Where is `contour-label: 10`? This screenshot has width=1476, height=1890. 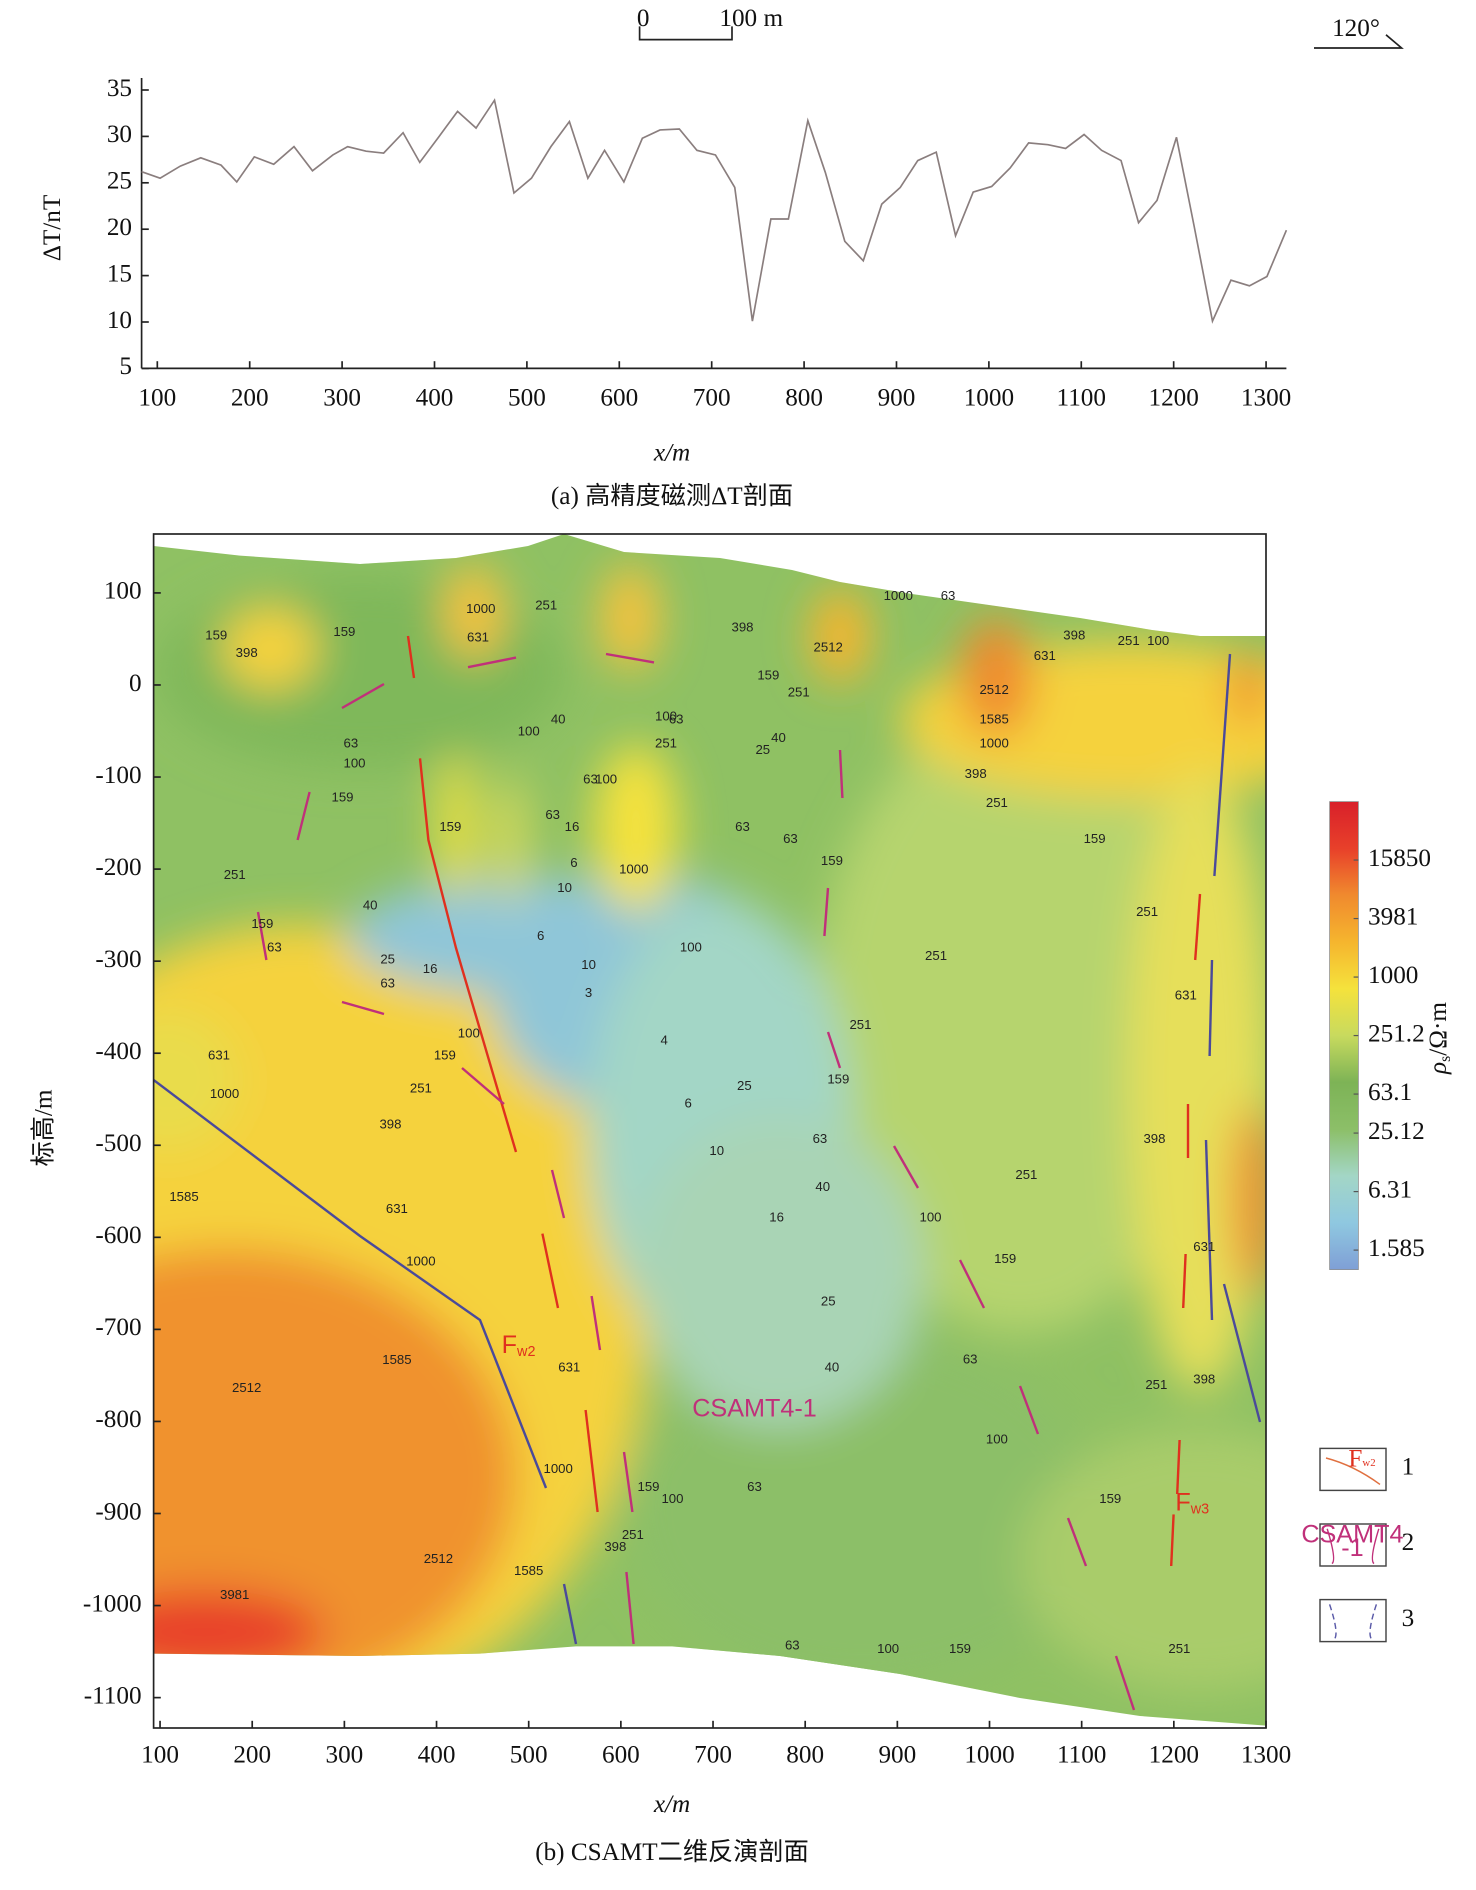 contour-label: 10 is located at coordinates (716, 1150).